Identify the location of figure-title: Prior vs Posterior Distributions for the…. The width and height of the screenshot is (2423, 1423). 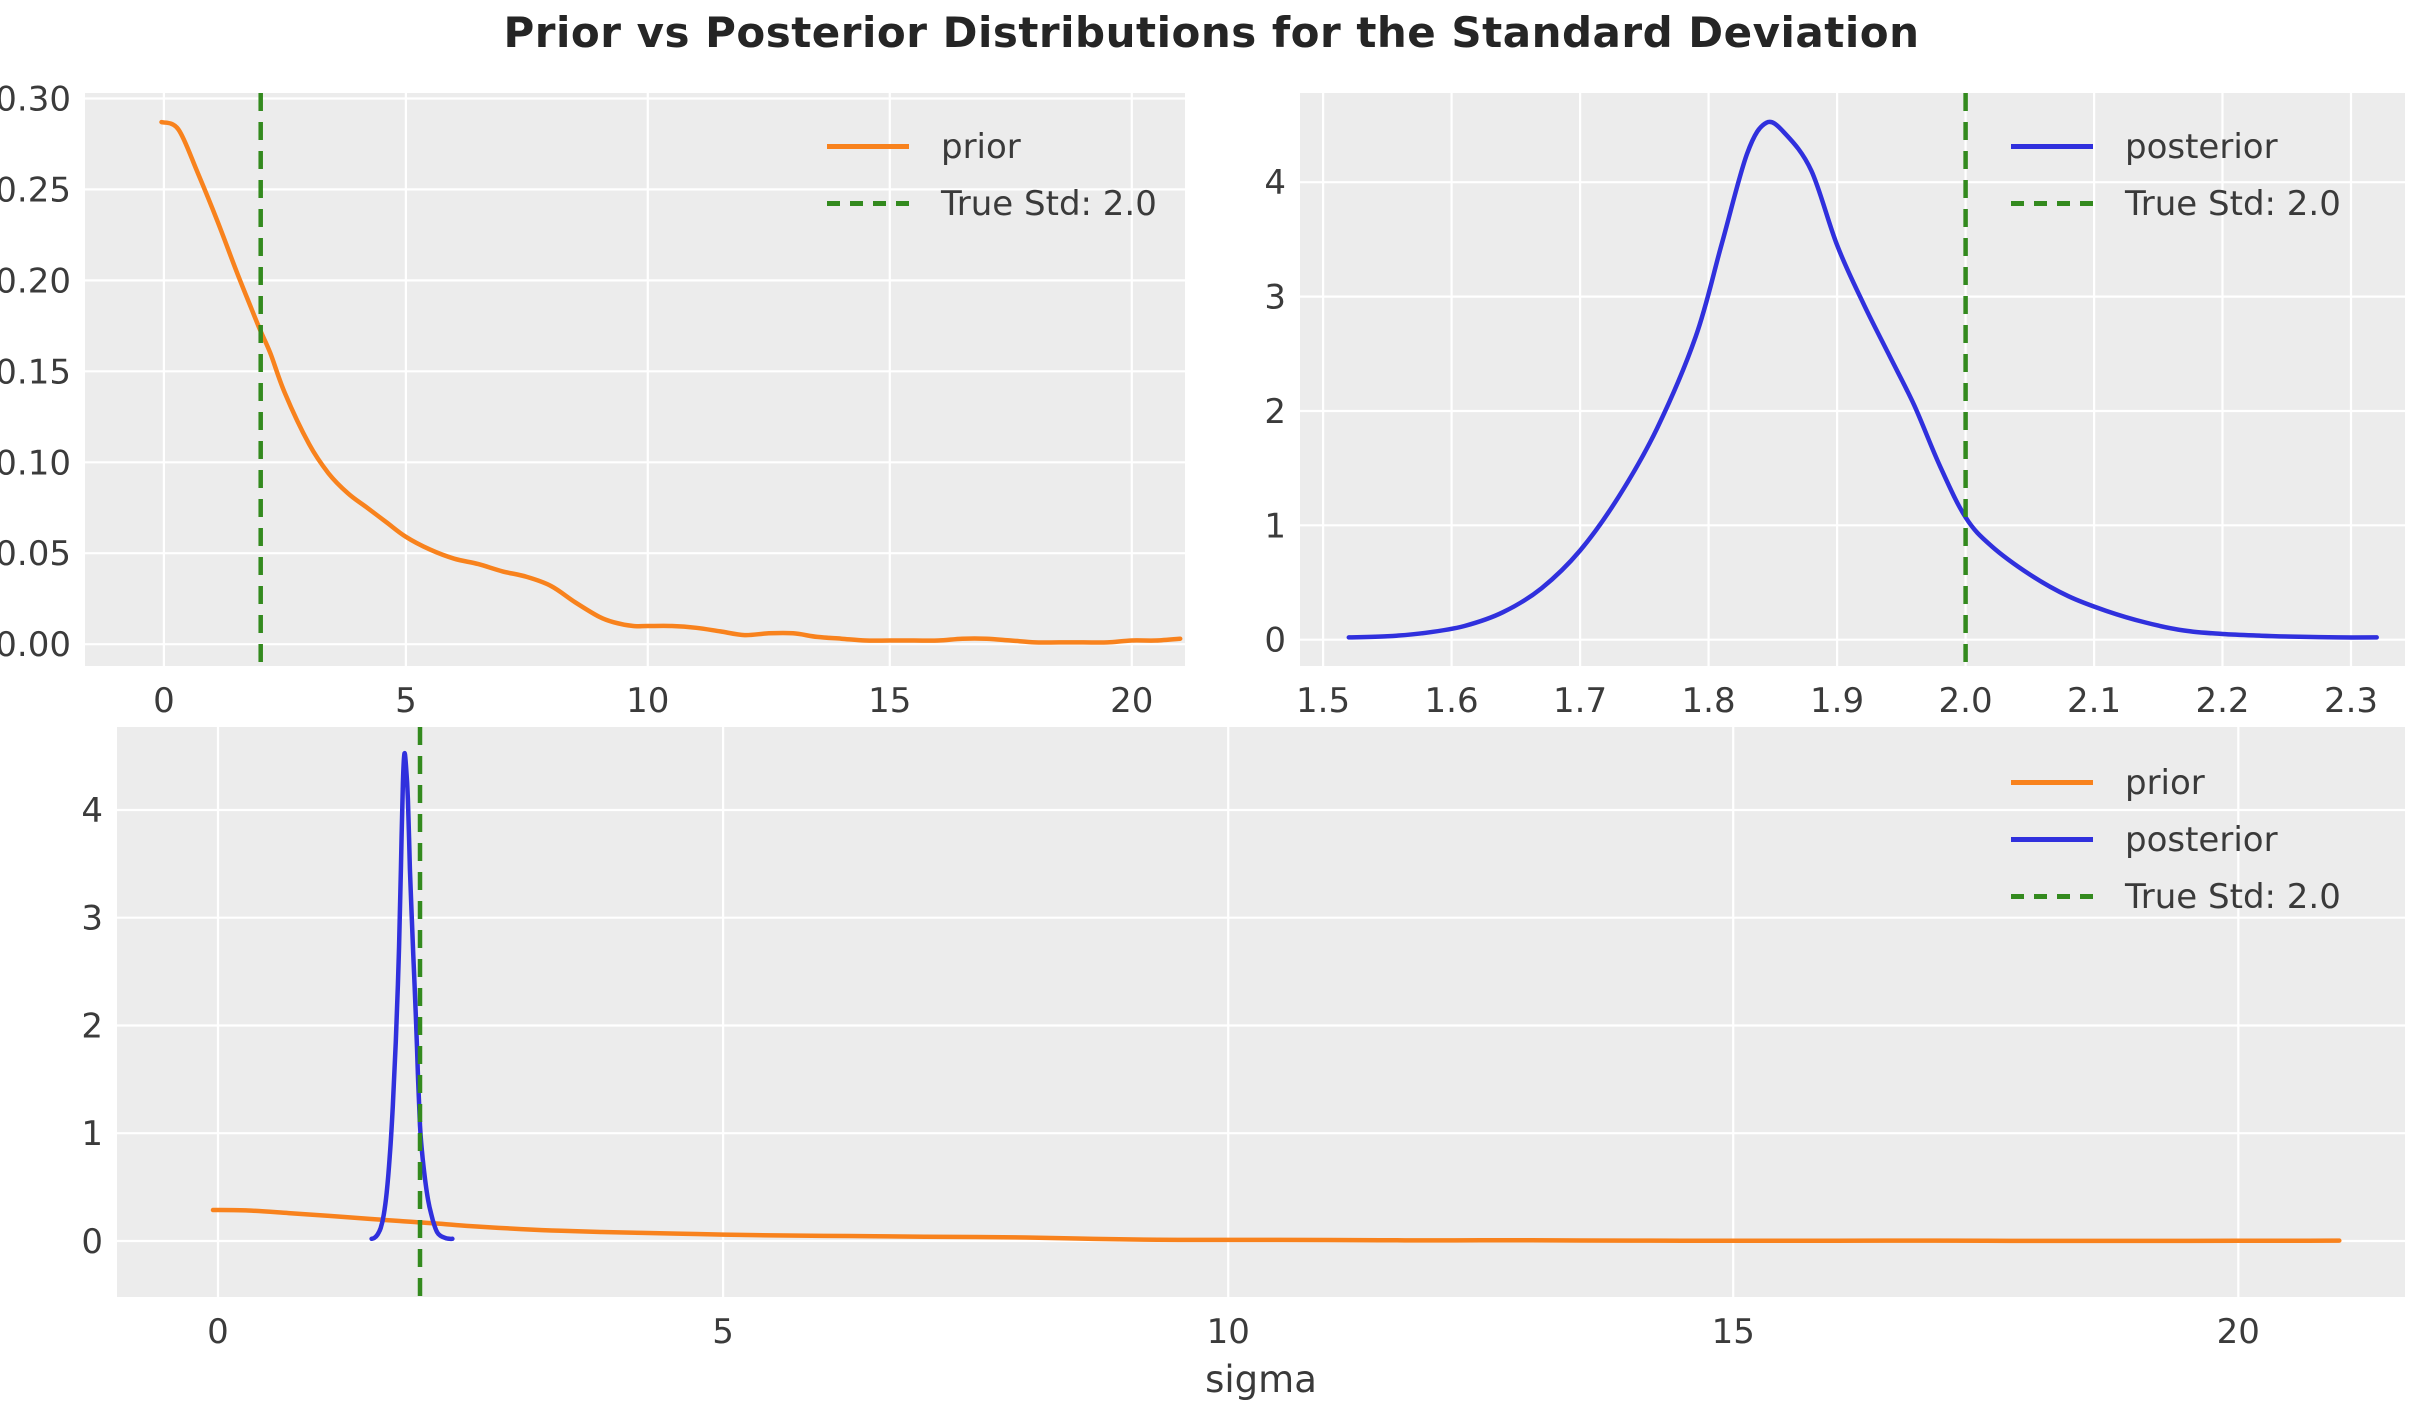
(1211, 32).